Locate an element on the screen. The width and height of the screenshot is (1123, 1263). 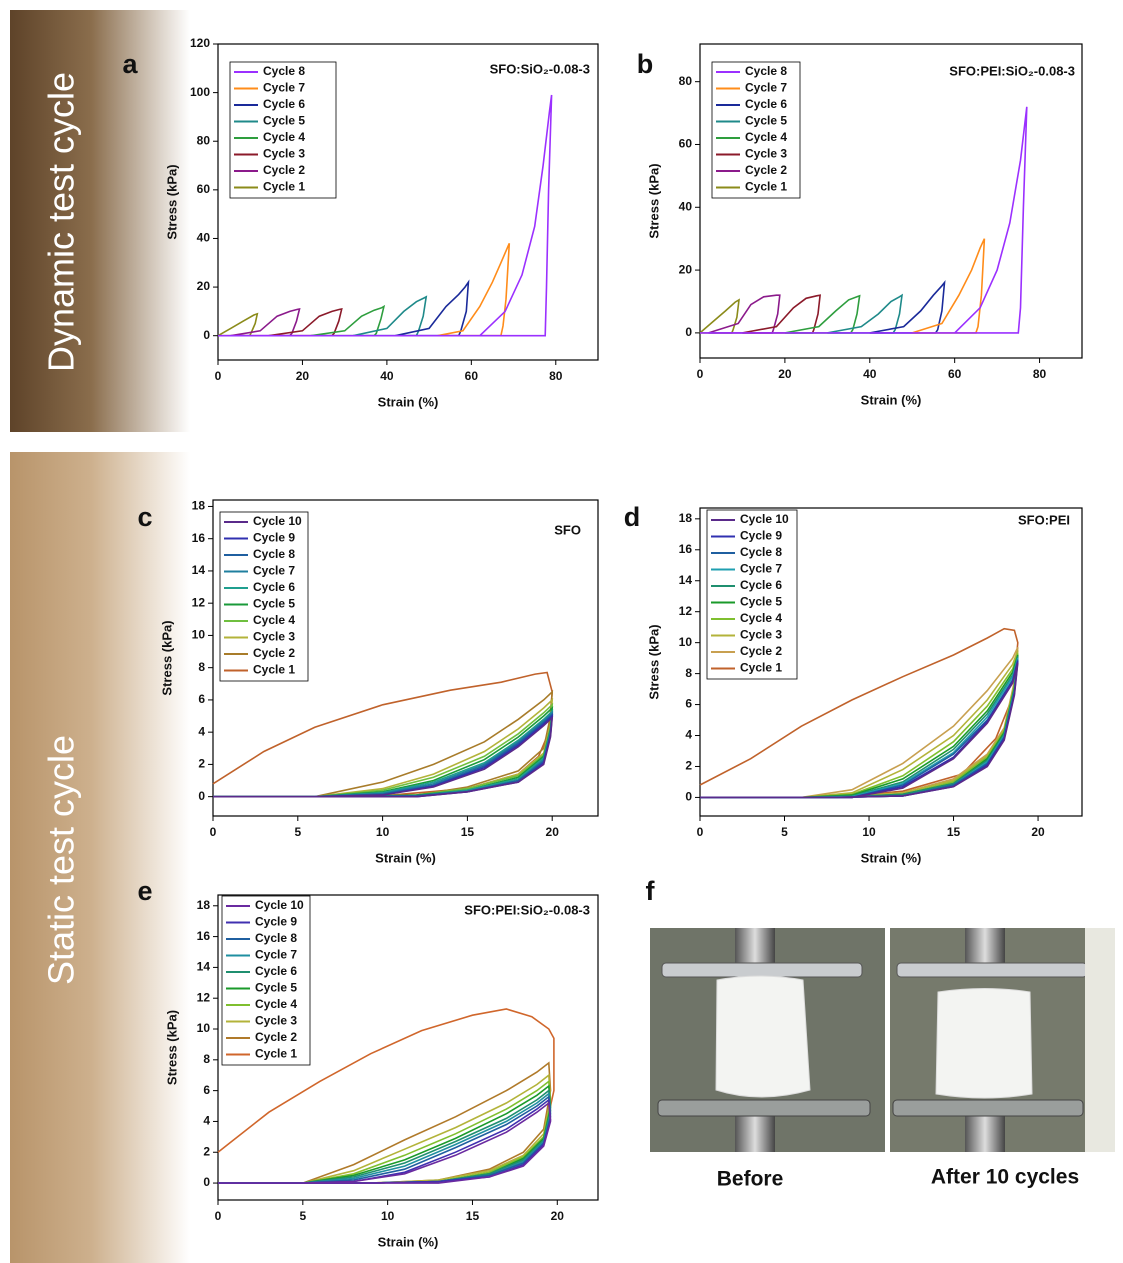
y-tick-label: 16 is located at coordinates (686, 549).